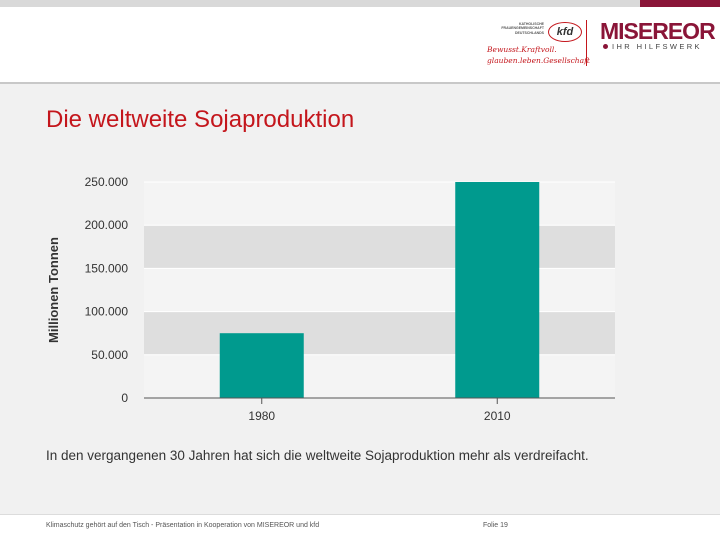 This screenshot has height=541, width=720. What do you see at coordinates (261, 416) in the screenshot?
I see `x-tick-label: 1980` at bounding box center [261, 416].